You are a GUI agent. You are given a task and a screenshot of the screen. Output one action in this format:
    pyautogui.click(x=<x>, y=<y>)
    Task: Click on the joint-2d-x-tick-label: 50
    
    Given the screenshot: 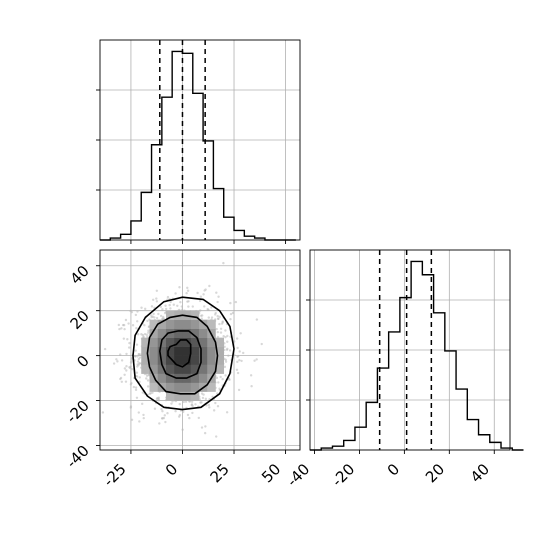 What is the action you would take?
    pyautogui.click(x=271, y=473)
    